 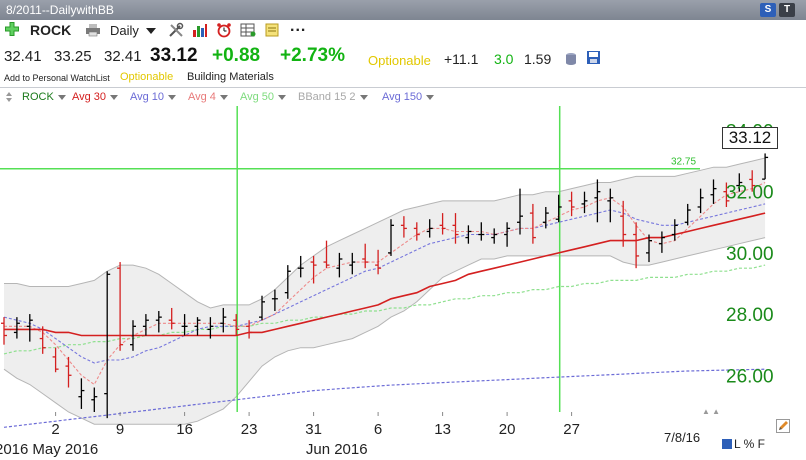 What do you see at coordinates (123, 56) in the screenshot?
I see `quote-low: 32.41` at bounding box center [123, 56].